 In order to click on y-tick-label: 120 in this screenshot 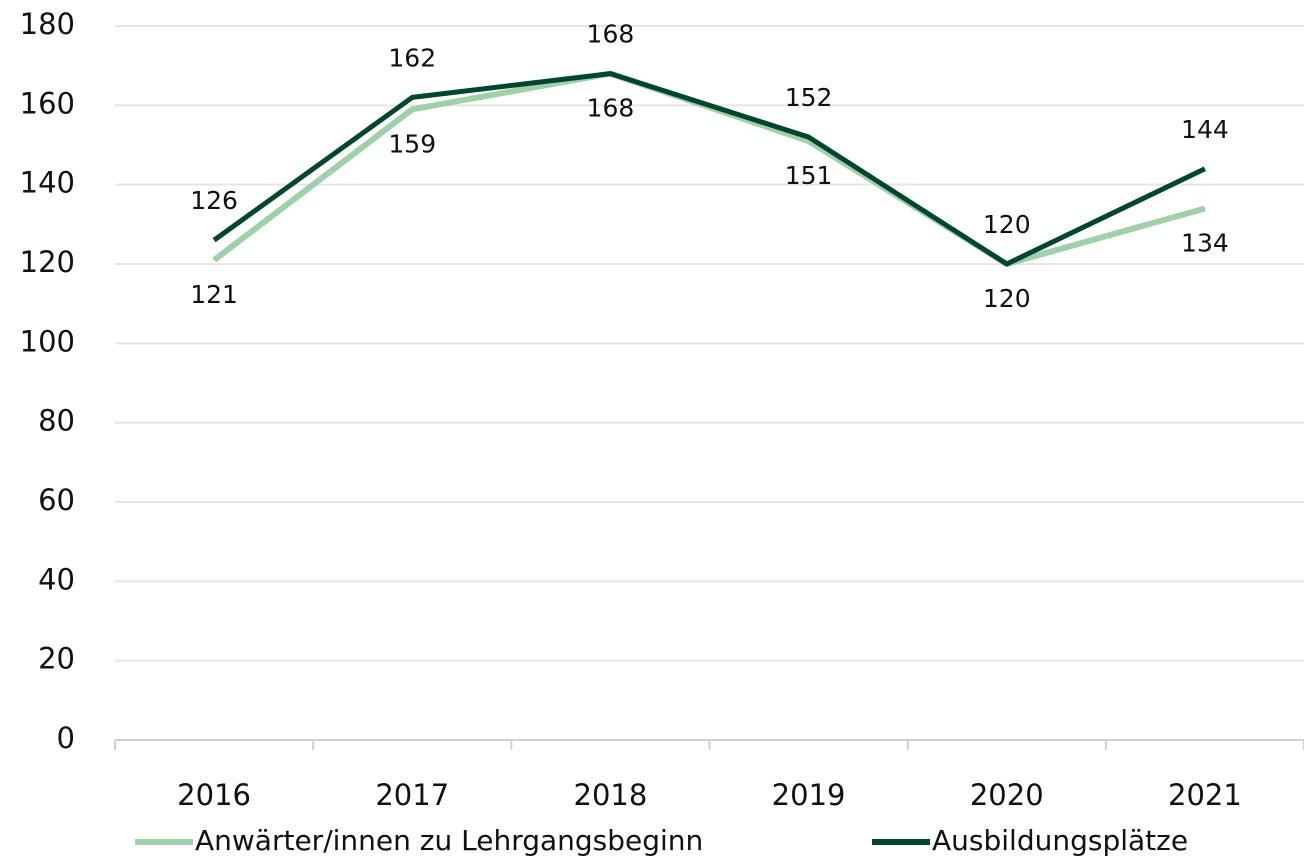, I will do `click(47, 262)`.